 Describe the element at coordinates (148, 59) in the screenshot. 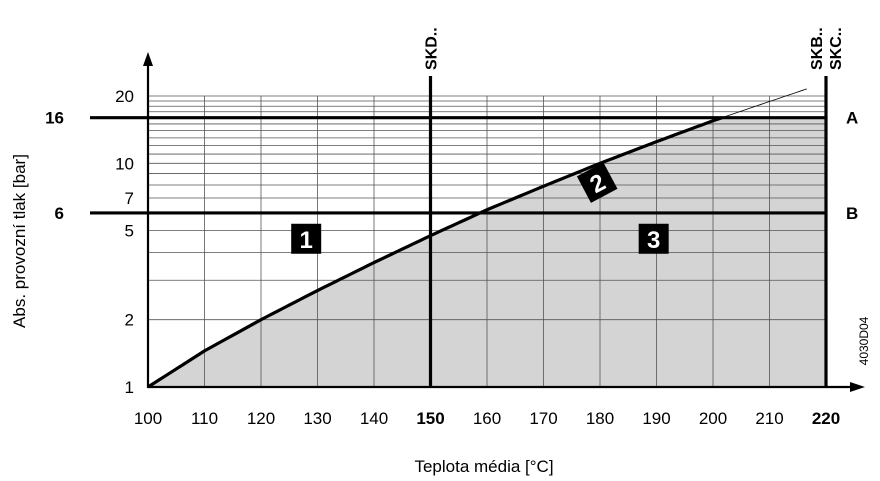

I see `y-axis-arrow` at that location.